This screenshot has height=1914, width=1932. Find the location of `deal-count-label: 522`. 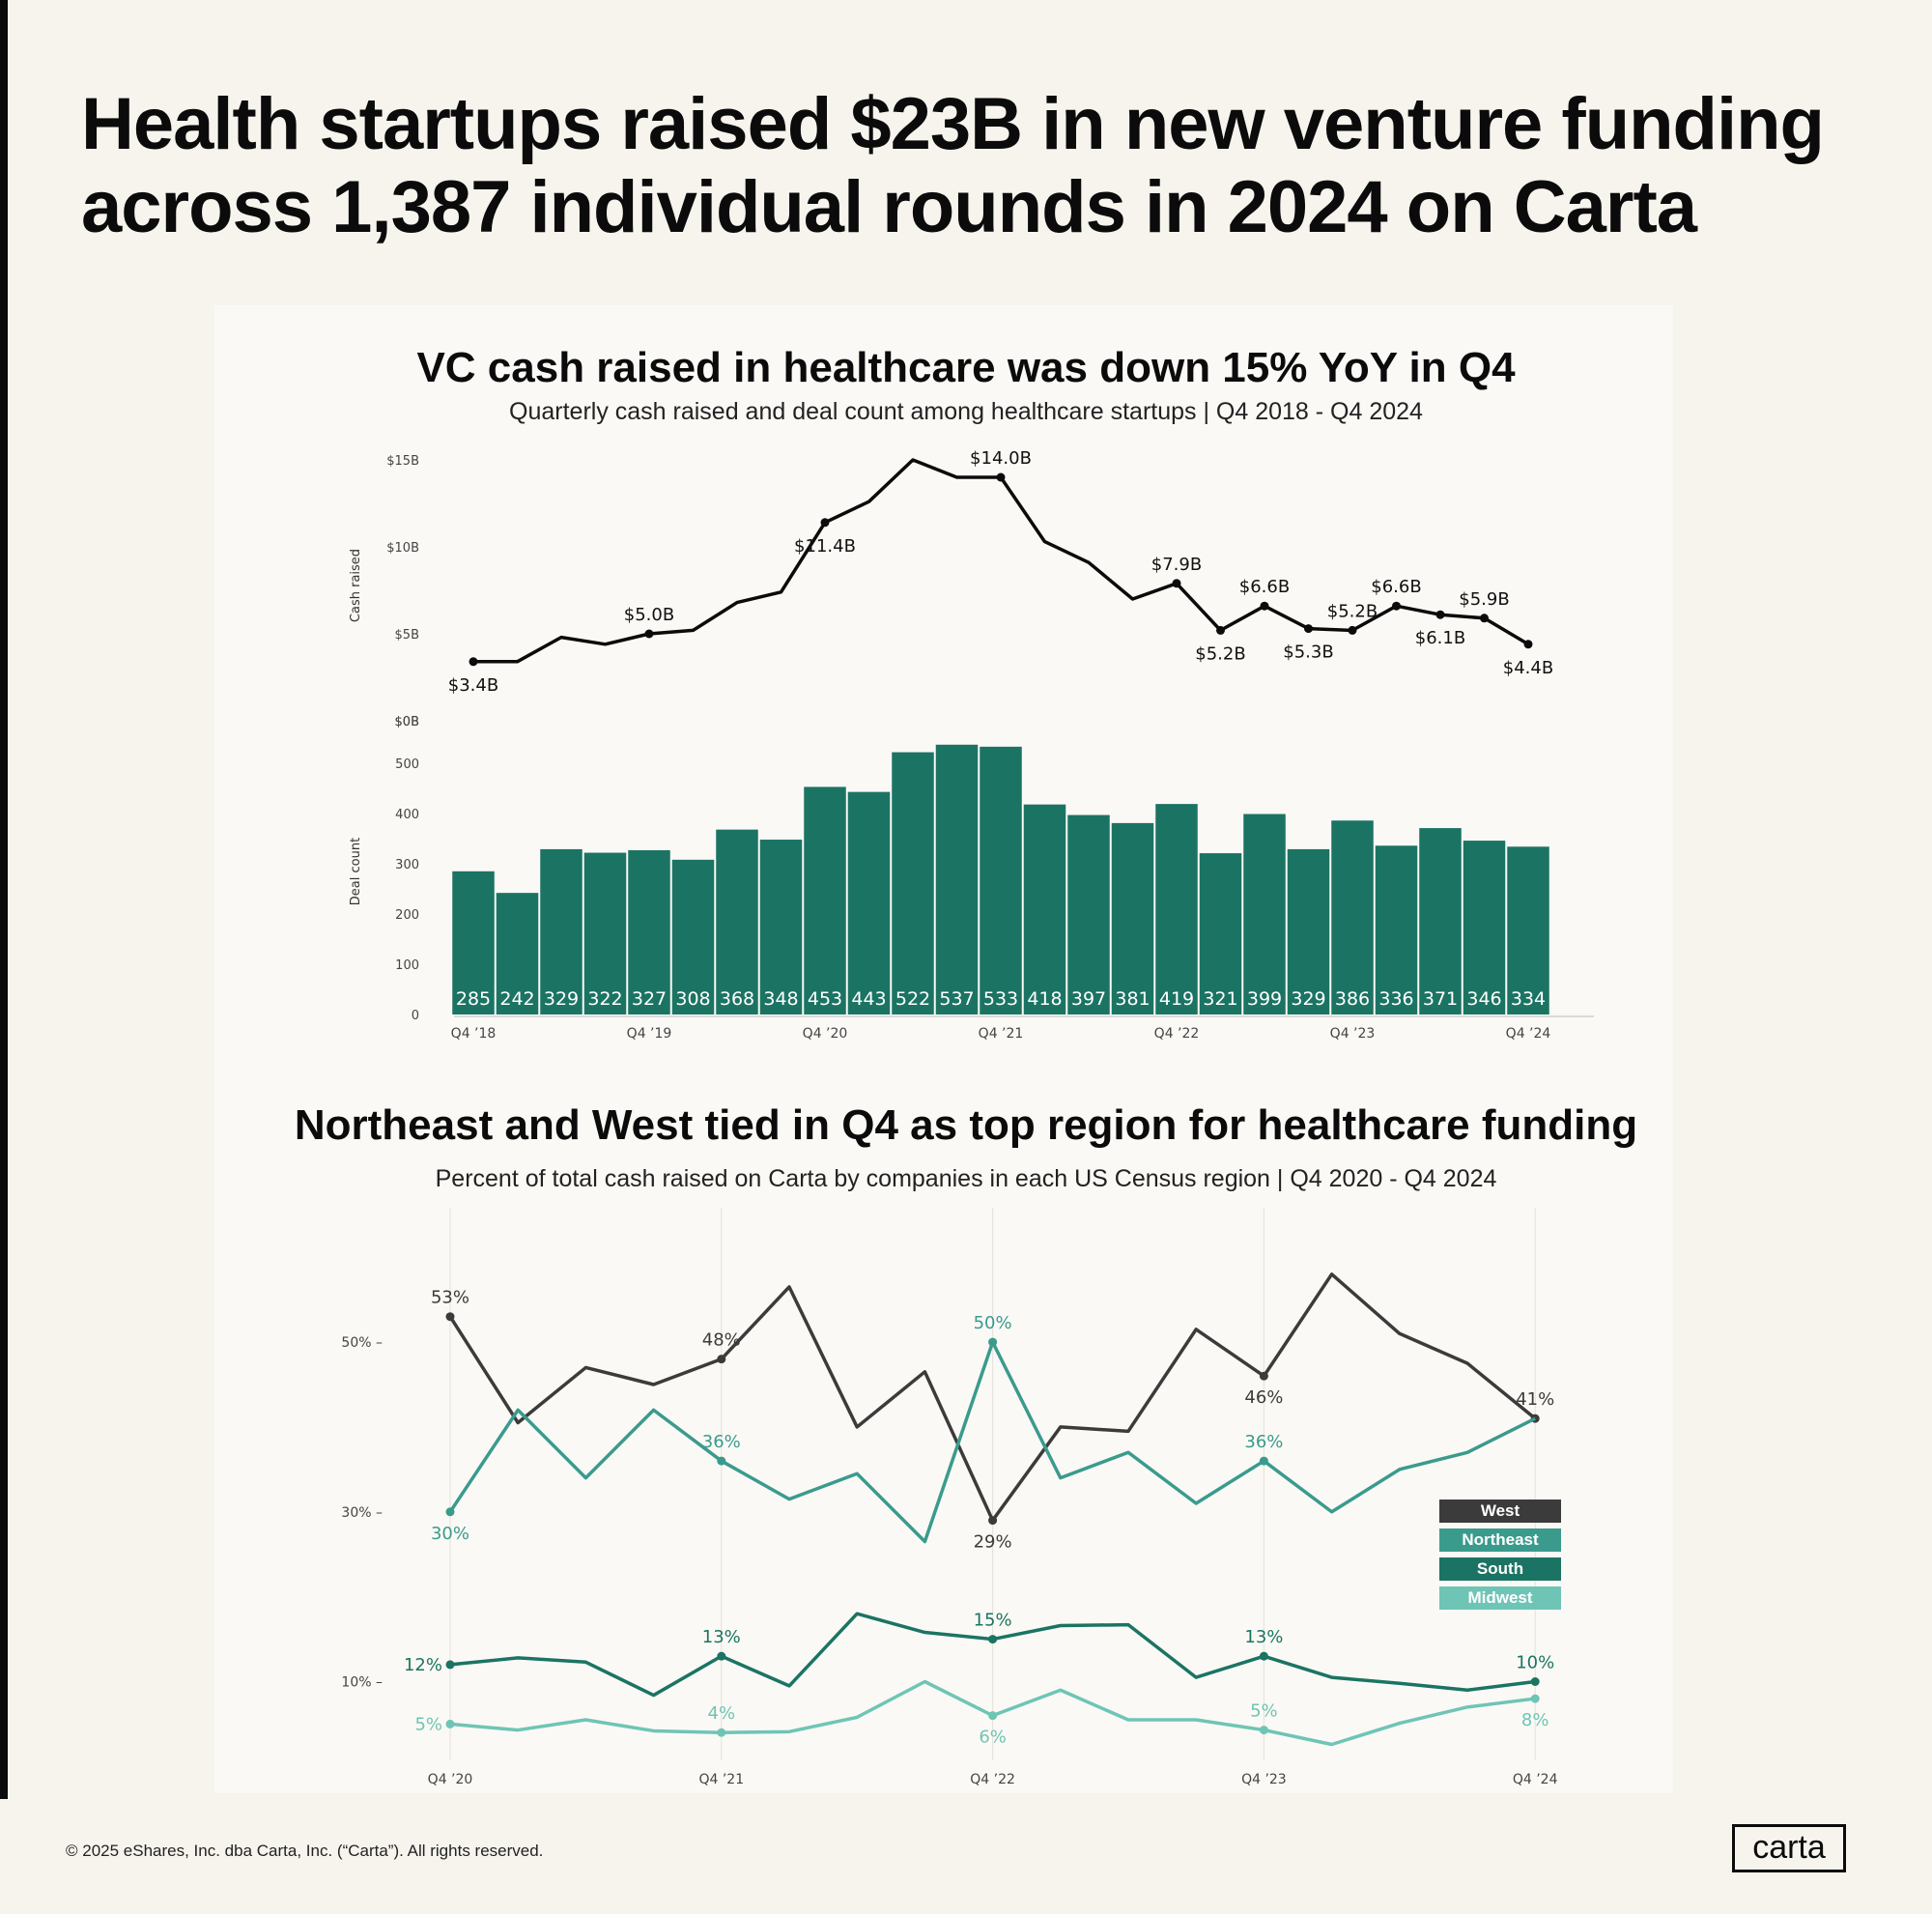

deal-count-label: 522 is located at coordinates (912, 999).